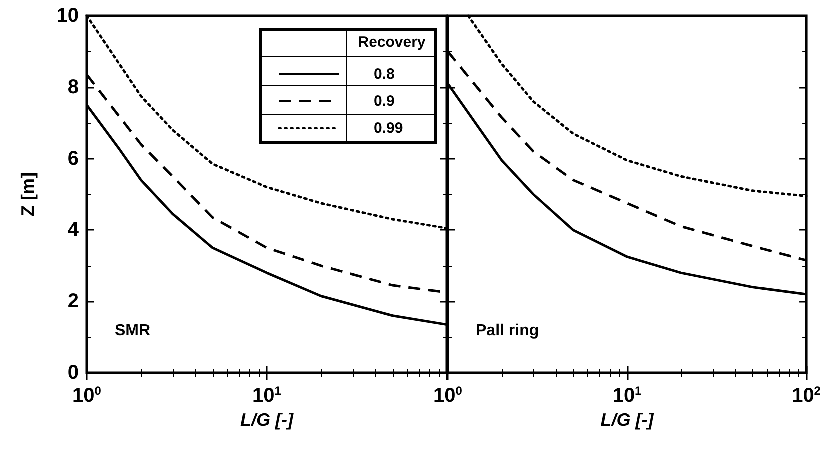 The image size is (824, 468). Describe the element at coordinates (389, 128) in the screenshot. I see `legend-label: 0.99` at that location.